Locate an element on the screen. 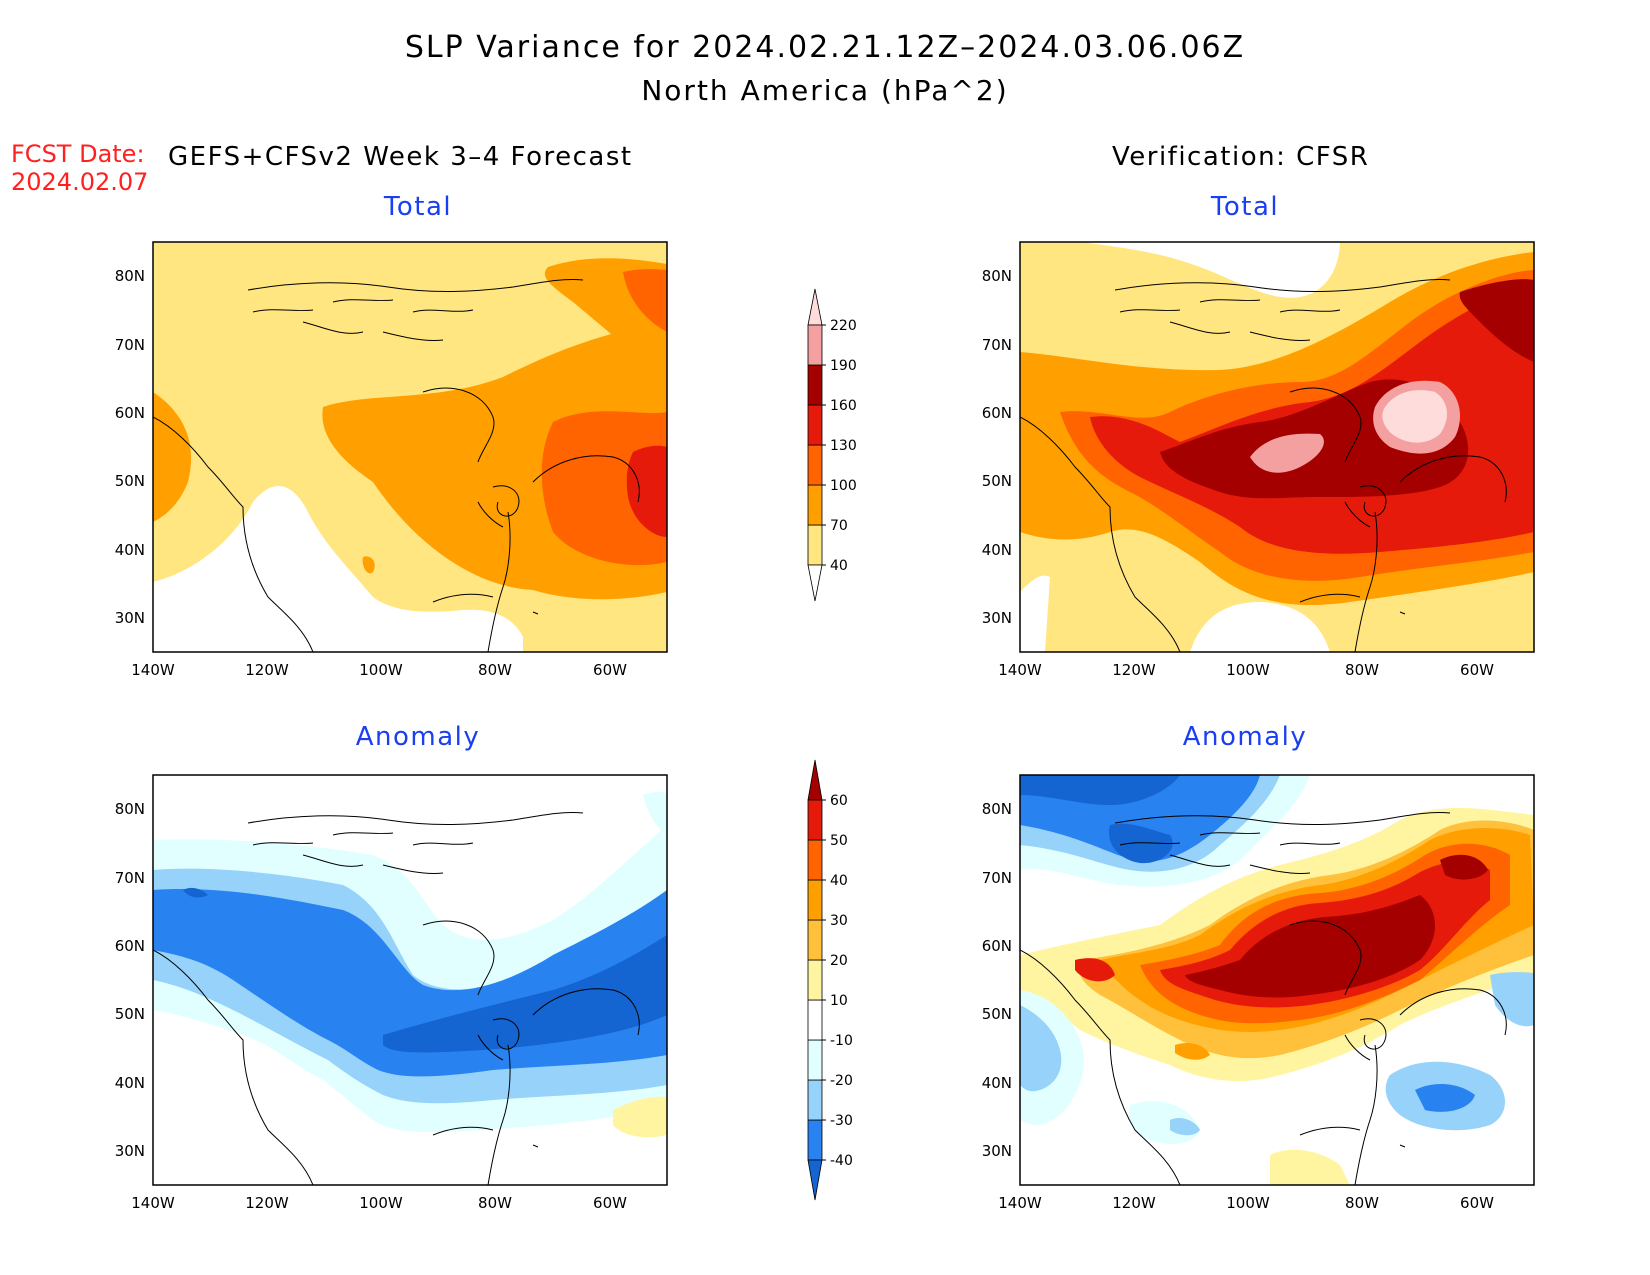  verification-anomaly-fill is located at coordinates (1277, 980).